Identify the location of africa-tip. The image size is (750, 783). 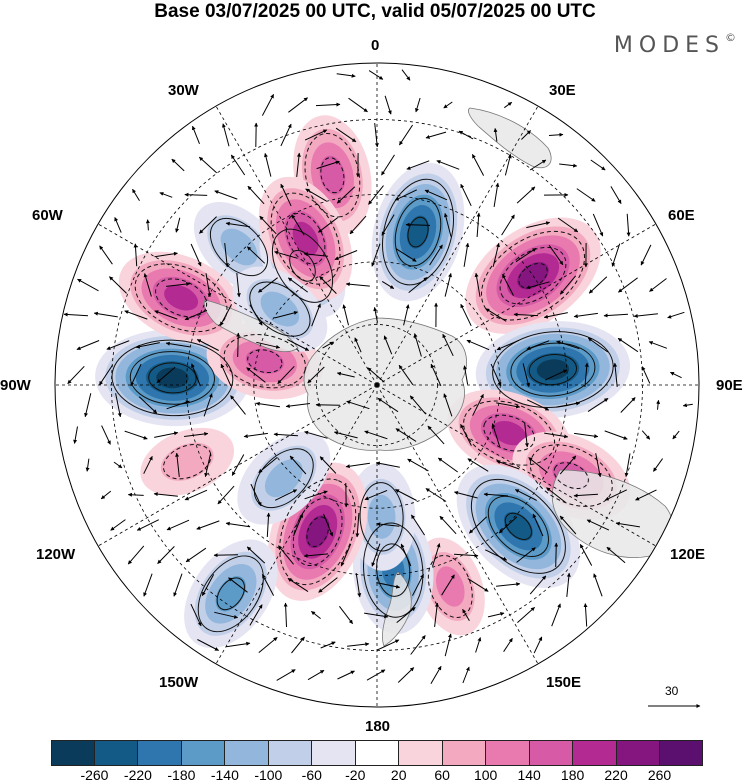
(510, 138).